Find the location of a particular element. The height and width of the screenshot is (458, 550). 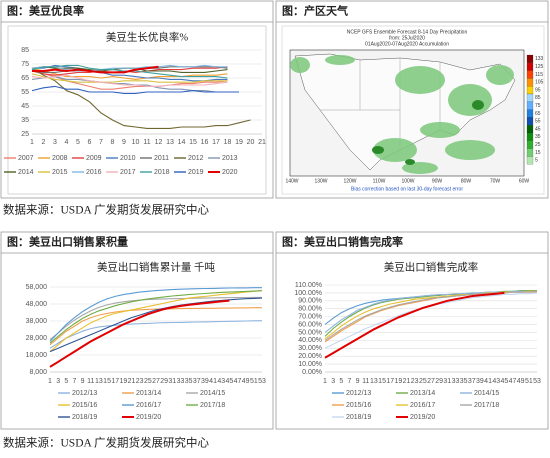

x-tick-label: 25 is located at coordinates (148, 381).